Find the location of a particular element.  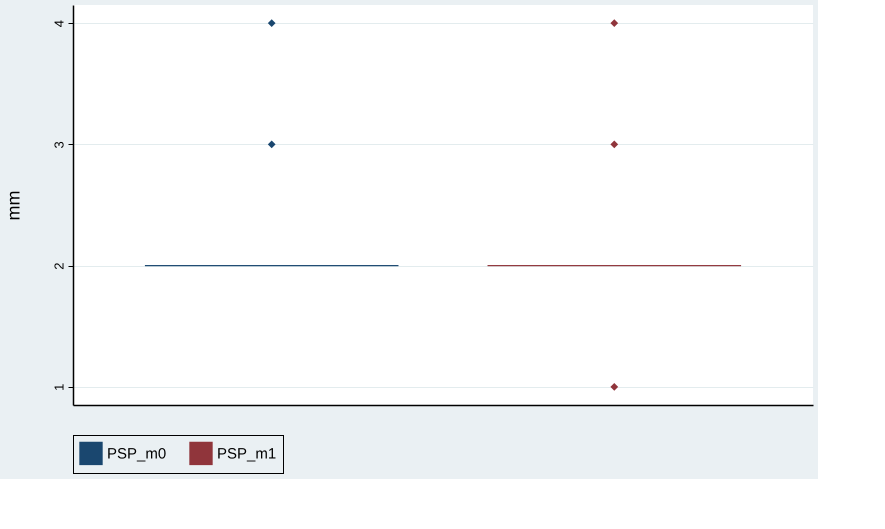

y-axis-title: mm is located at coordinates (14, 205).